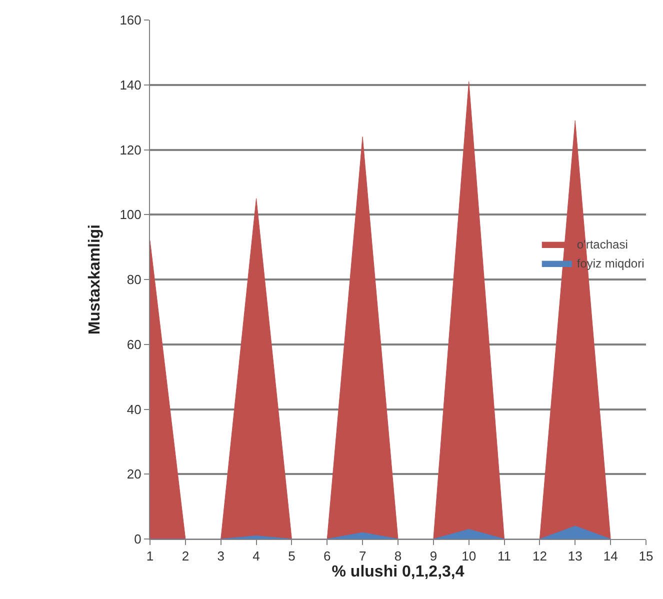 The image size is (663, 599). What do you see at coordinates (539, 556) in the screenshot?
I see `x-tick-label: 12` at bounding box center [539, 556].